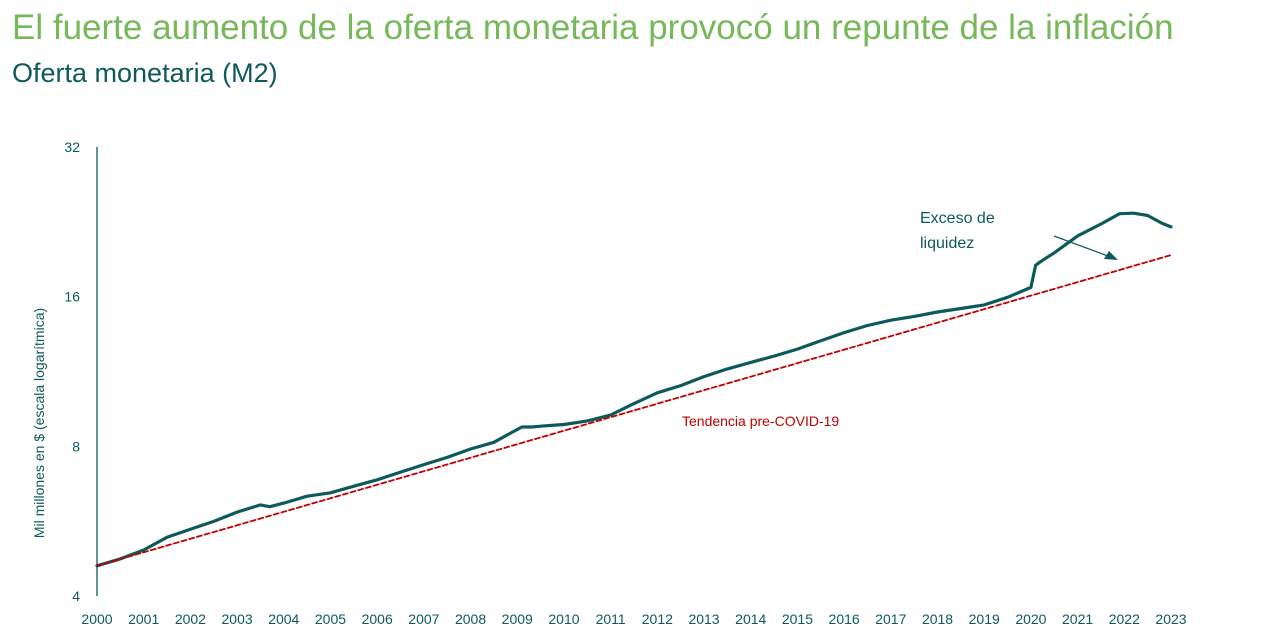 The image size is (1280, 634). What do you see at coordinates (143, 619) in the screenshot?
I see `x-tick-label: 2001` at bounding box center [143, 619].